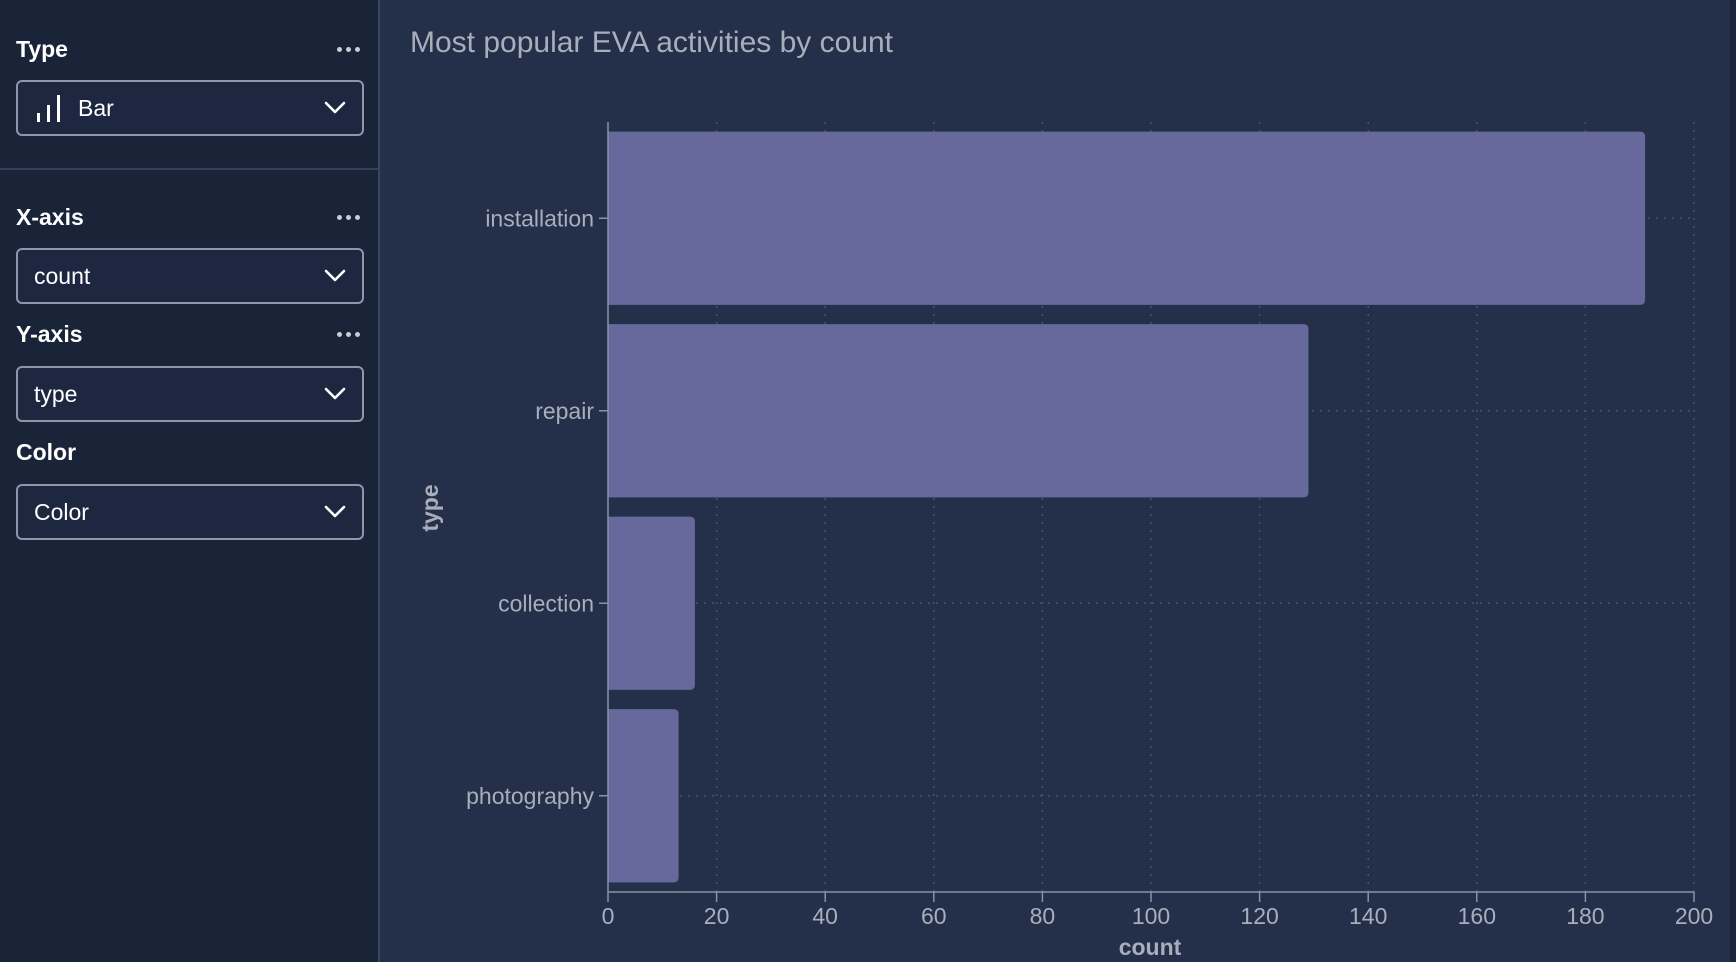 This screenshot has height=962, width=1736. Describe the element at coordinates (958, 411) in the screenshot. I see `bar-repair` at that location.